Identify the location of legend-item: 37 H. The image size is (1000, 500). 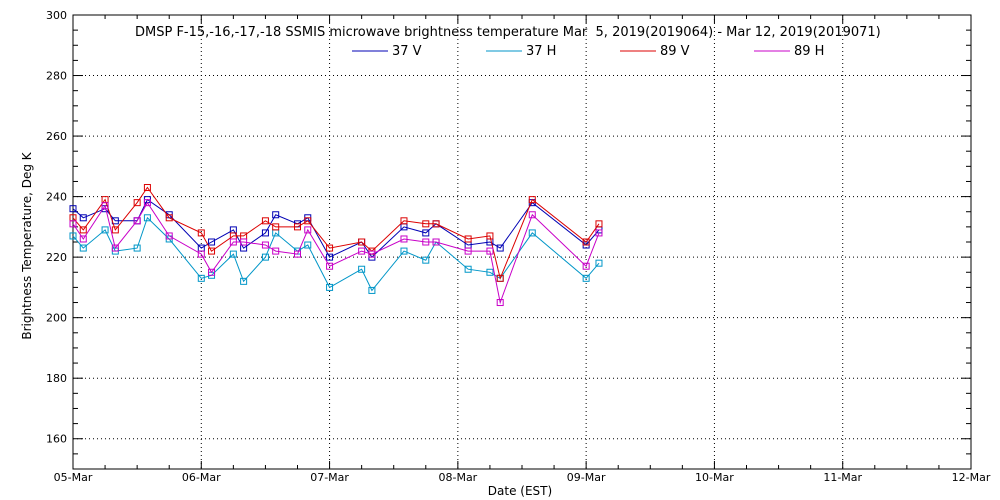
(521, 51).